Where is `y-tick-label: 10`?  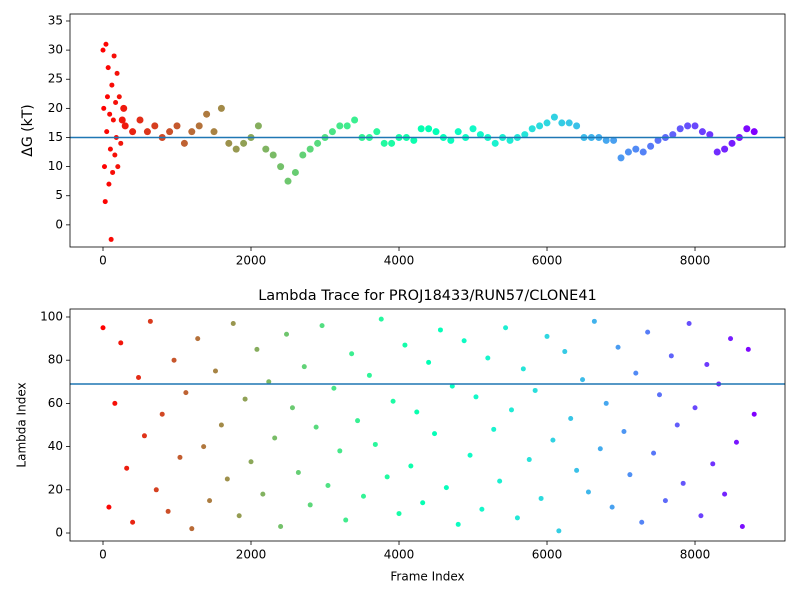
y-tick-label: 10 is located at coordinates (55, 166).